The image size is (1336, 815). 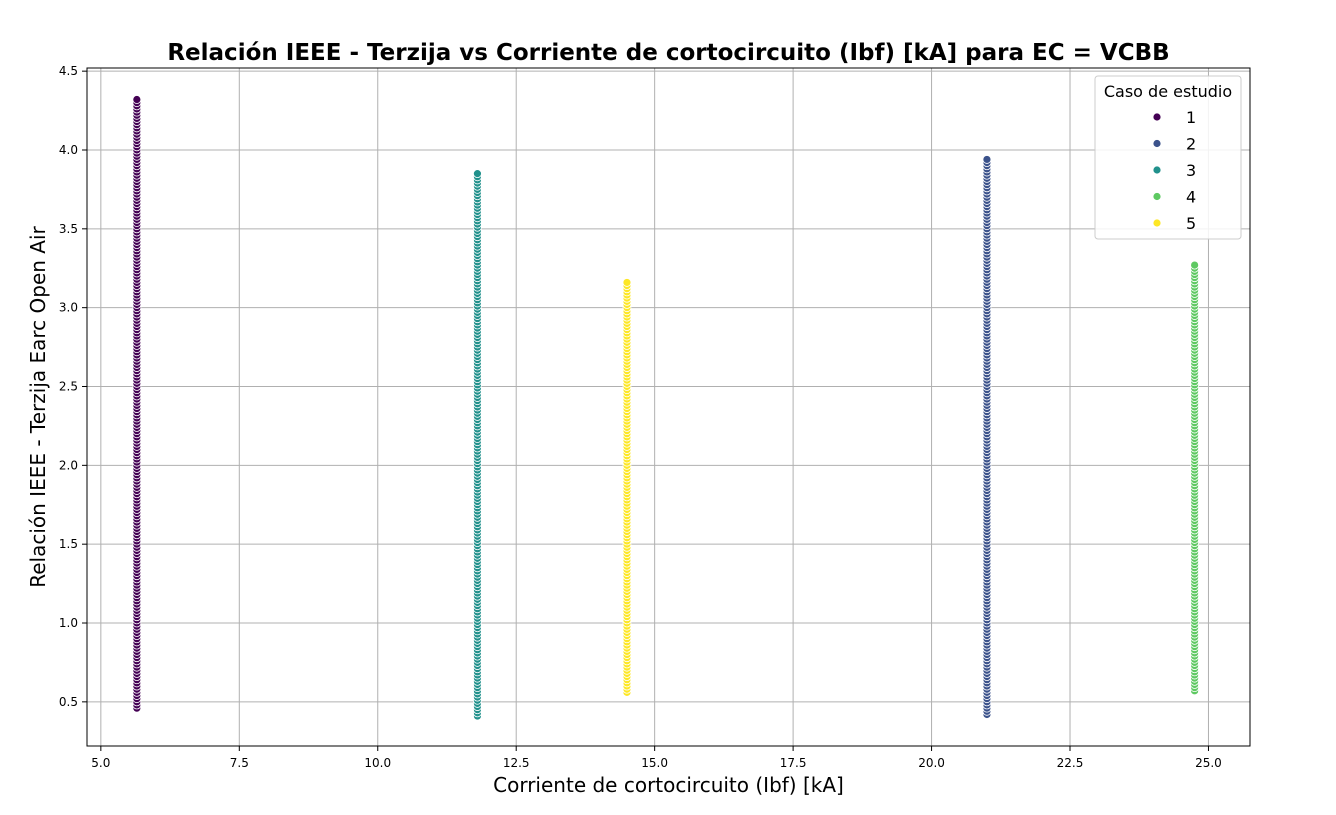 I want to click on x-tick-label: 5.0, so click(x=100, y=763).